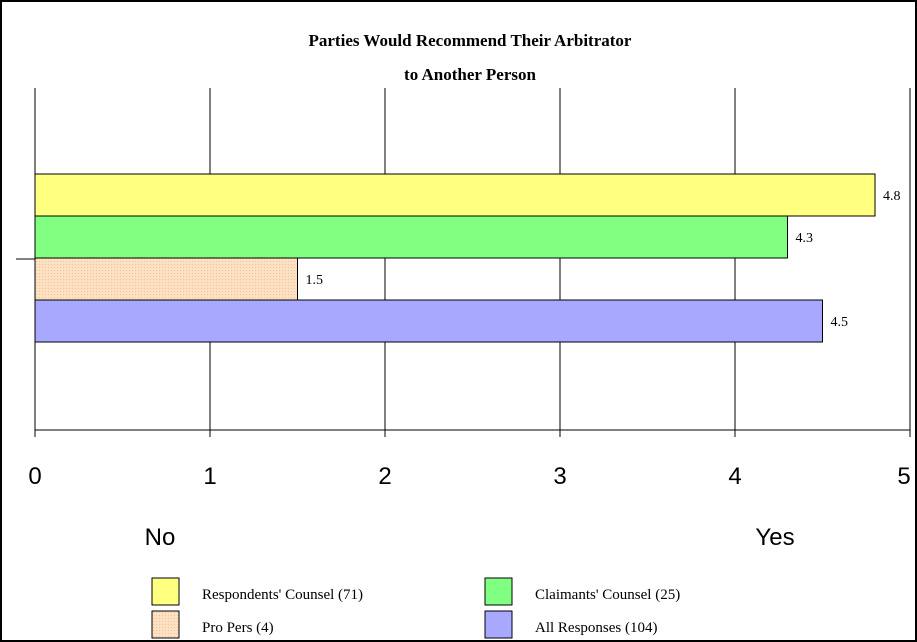 This screenshot has width=917, height=642. What do you see at coordinates (774, 537) in the screenshot?
I see `scale-label-yes: Yes` at bounding box center [774, 537].